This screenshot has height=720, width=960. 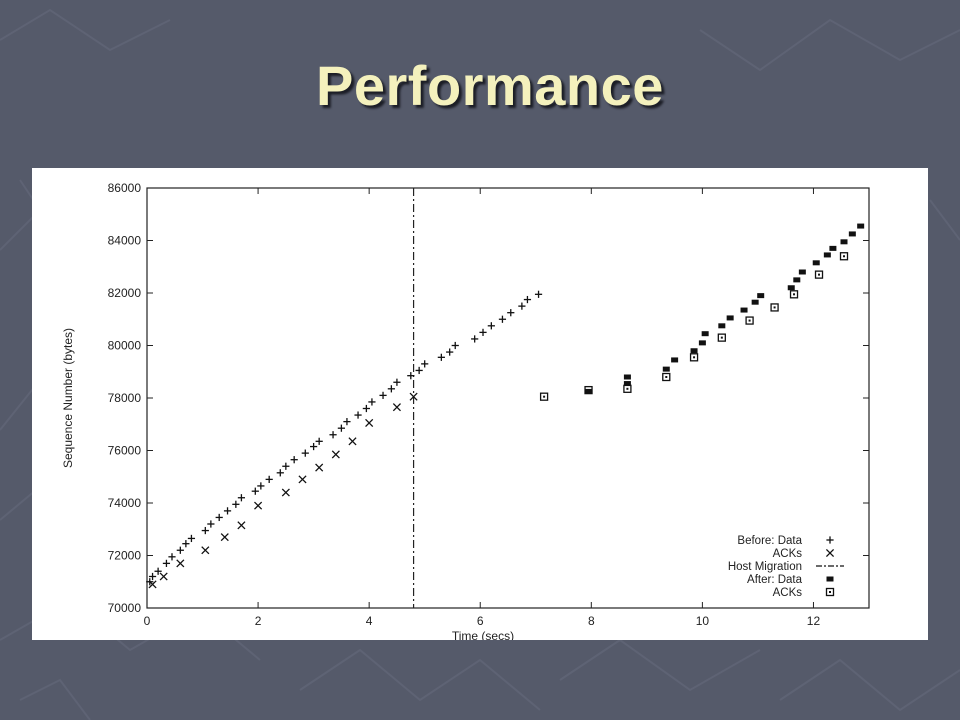 I want to click on legend-label: After: Data, so click(x=775, y=580).